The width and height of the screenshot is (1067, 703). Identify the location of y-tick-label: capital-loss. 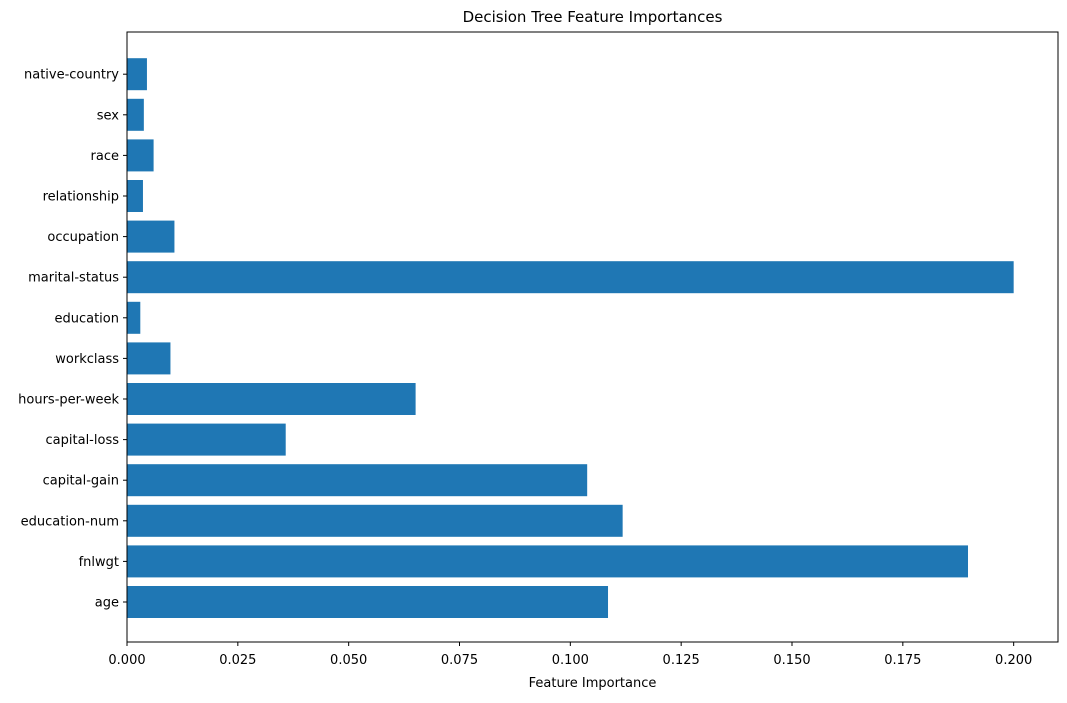
(83, 440).